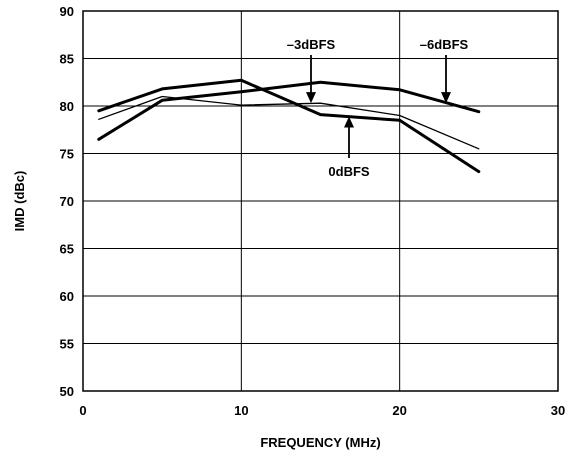 The image size is (580, 459). Describe the element at coordinates (444, 44) in the screenshot. I see `annotation-label: –6dBFS` at that location.